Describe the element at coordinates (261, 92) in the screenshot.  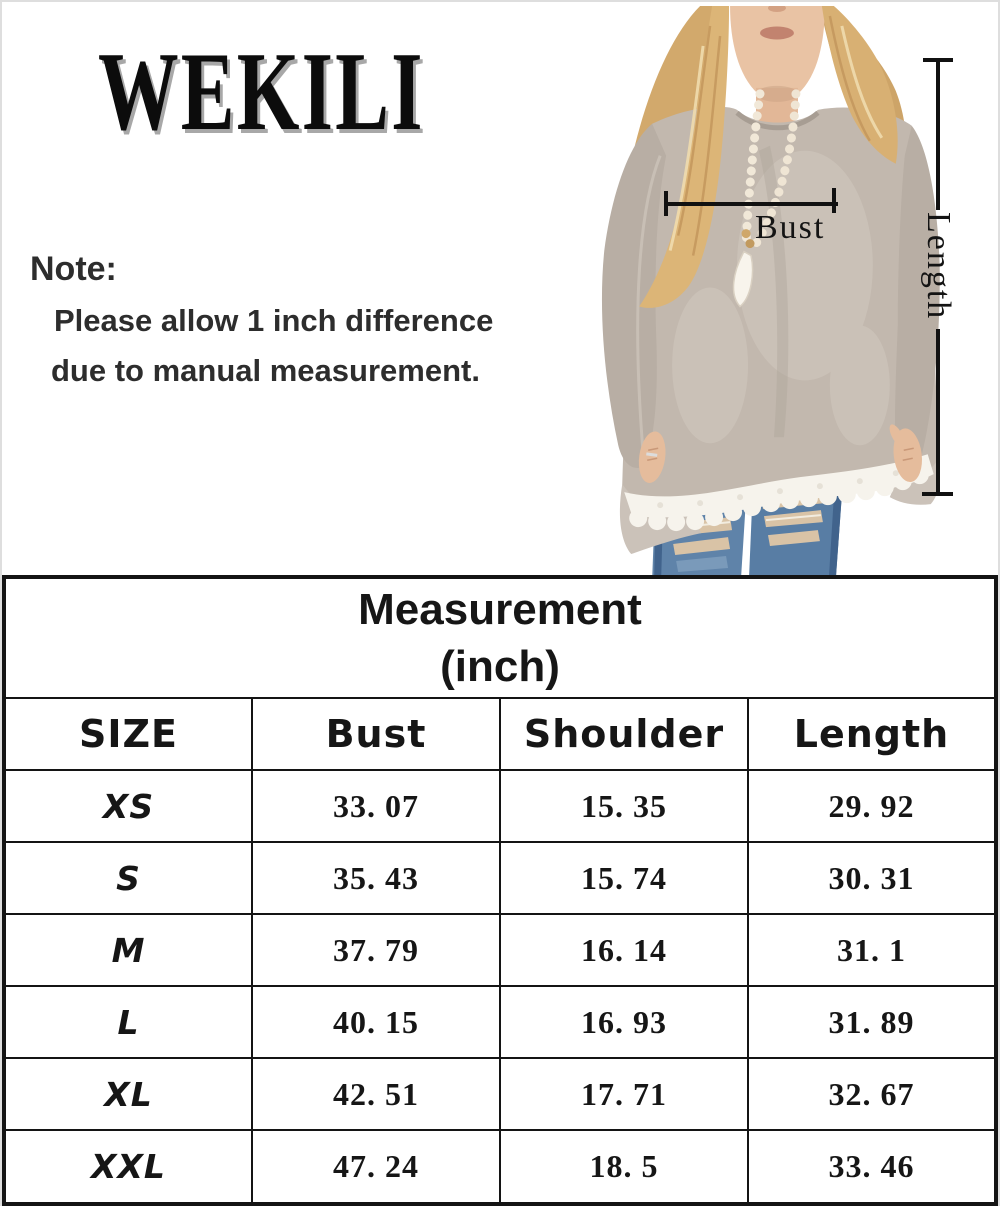
I see `brand-logo: WEKILI` at that location.